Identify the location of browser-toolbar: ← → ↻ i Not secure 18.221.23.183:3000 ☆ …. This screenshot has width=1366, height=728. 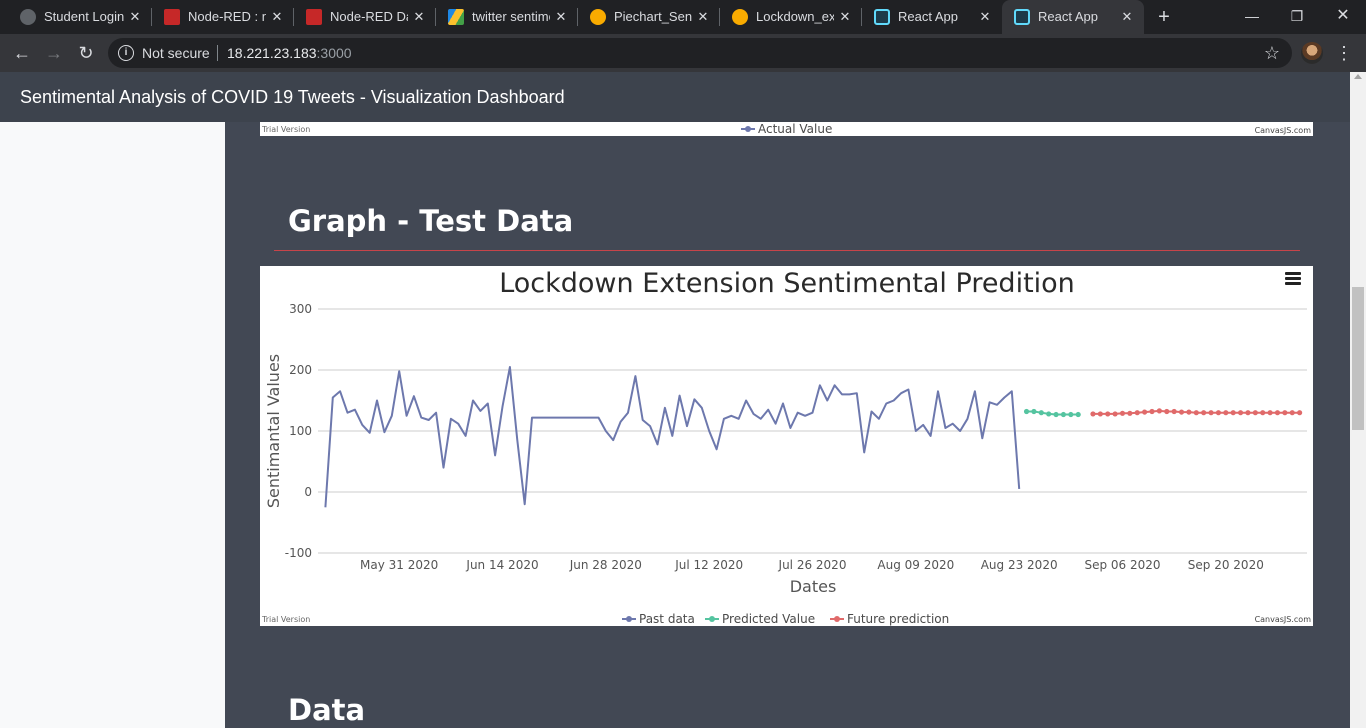
(683, 53).